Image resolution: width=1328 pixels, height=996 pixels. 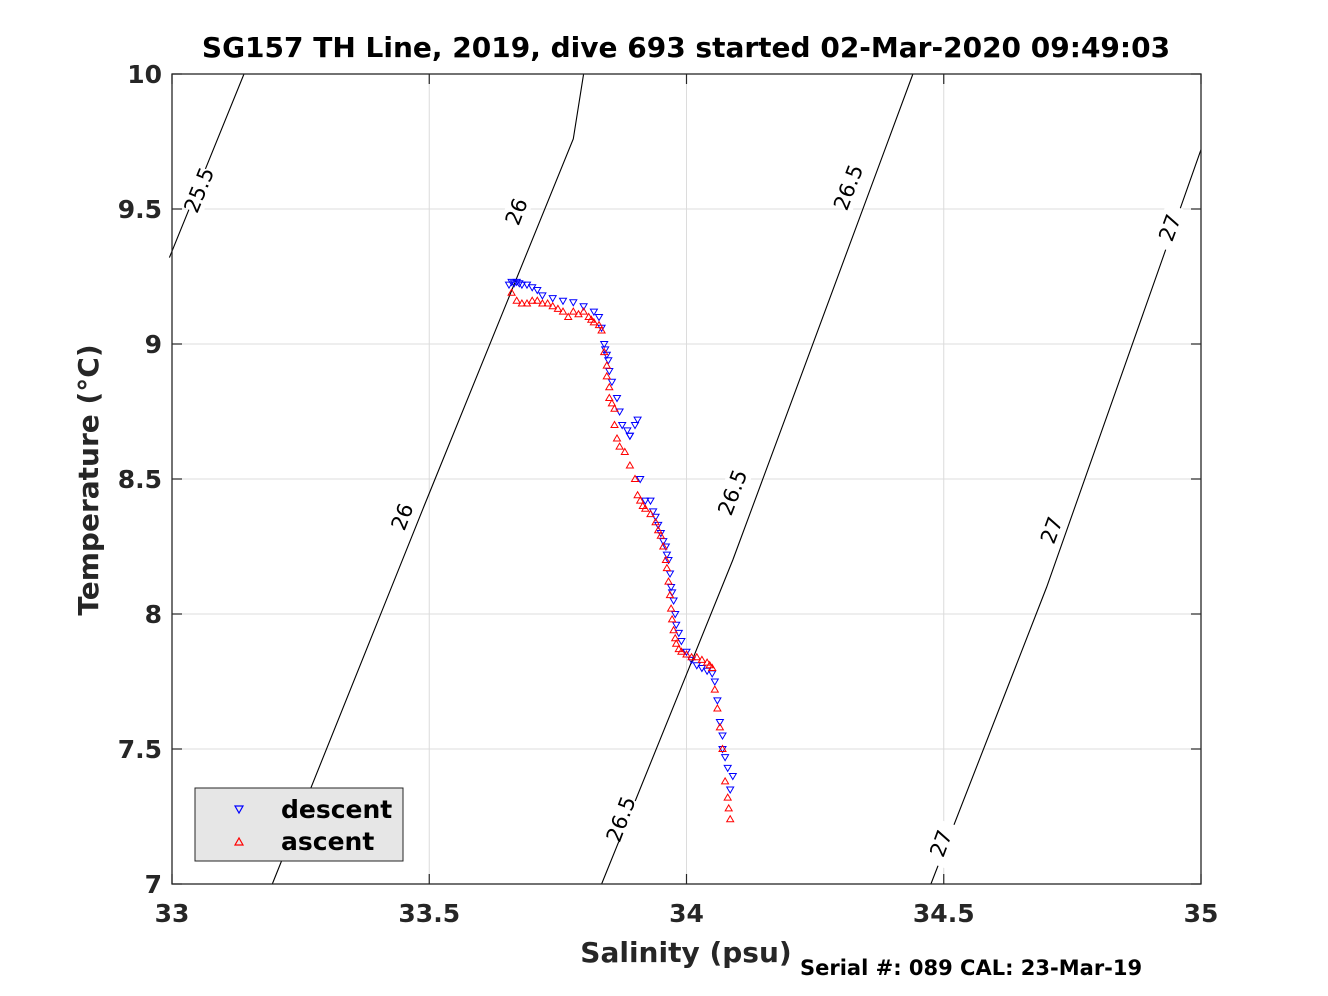 What do you see at coordinates (971, 968) in the screenshot?
I see `serial-cal-footer: Serial #: 089 CAL: 23-Mar-19` at bounding box center [971, 968].